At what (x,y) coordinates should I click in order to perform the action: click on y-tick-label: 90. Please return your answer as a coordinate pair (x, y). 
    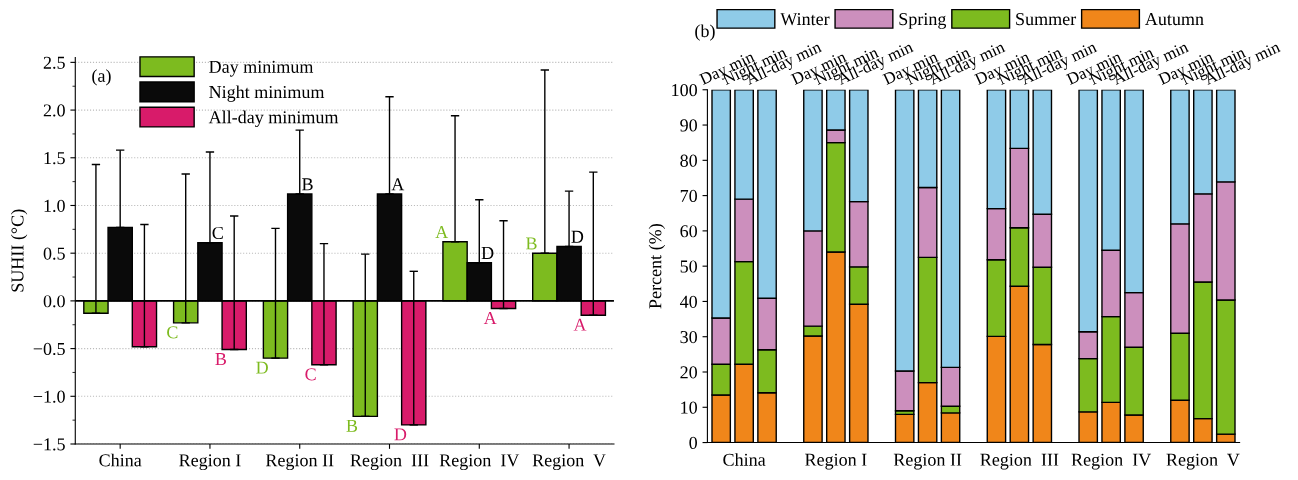
    Looking at the image, I should click on (688, 125).